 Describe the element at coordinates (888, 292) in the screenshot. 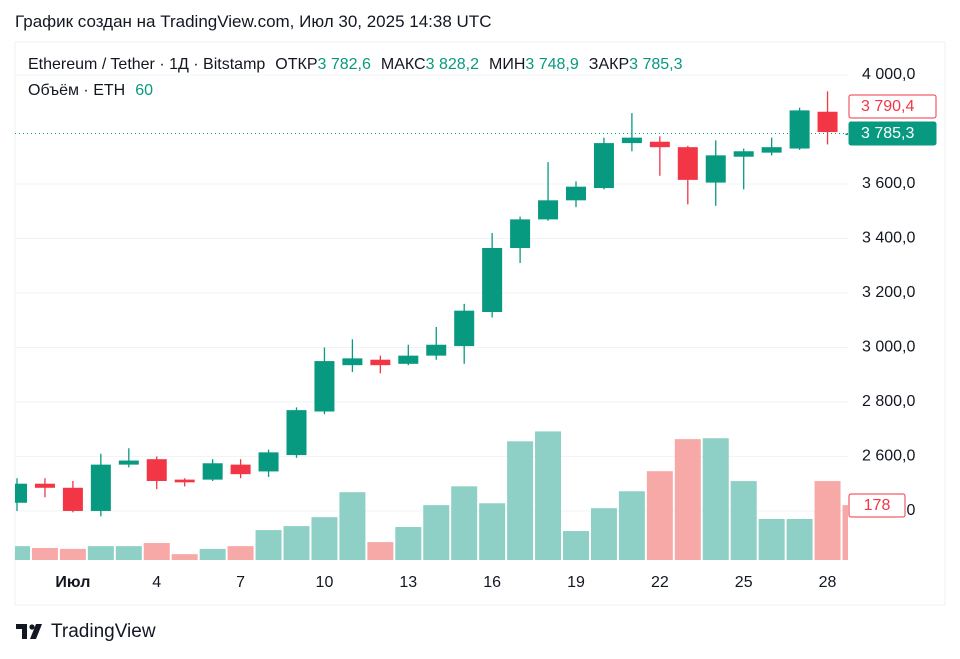

I see `y-tick-label: 3 200,0` at that location.